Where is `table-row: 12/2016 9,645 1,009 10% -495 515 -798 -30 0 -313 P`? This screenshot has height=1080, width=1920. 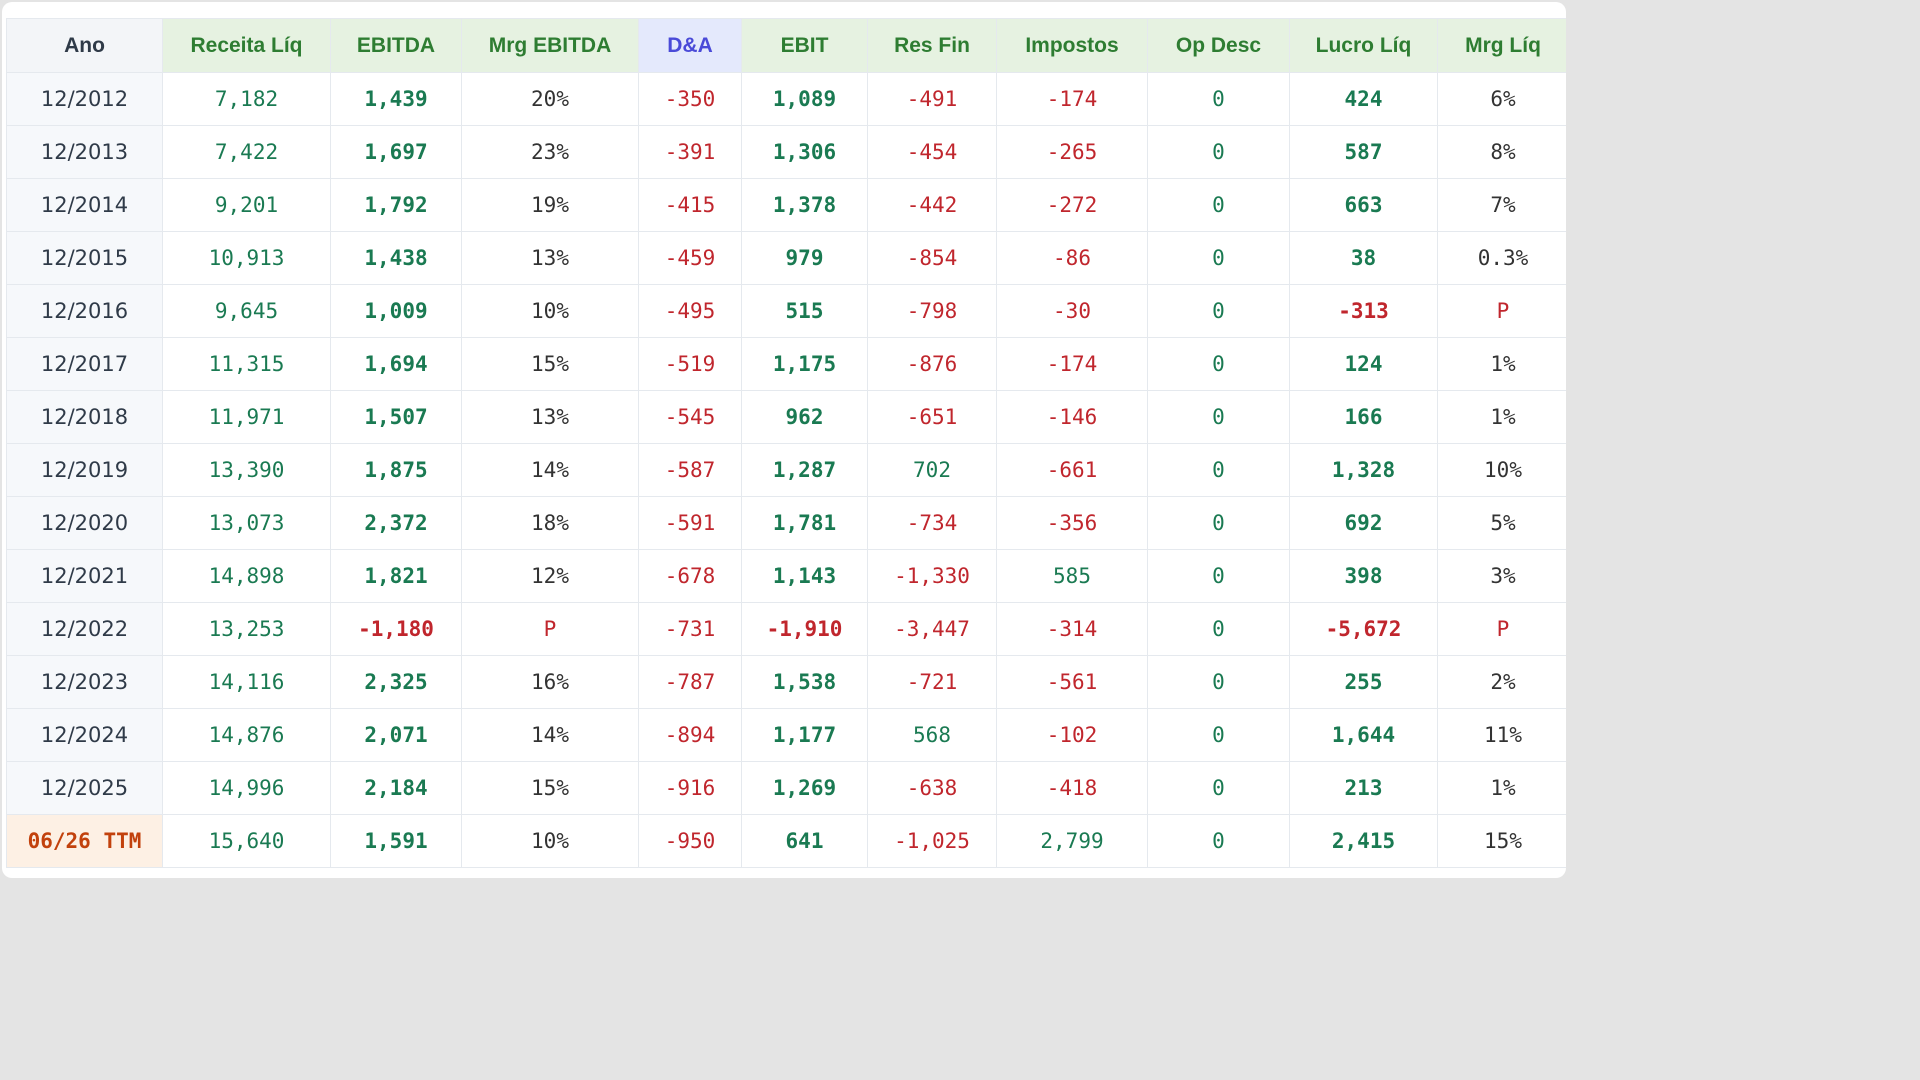 table-row: 12/2016 9,645 1,009 10% -495 515 -798 -30 0 -313 P is located at coordinates (786, 311).